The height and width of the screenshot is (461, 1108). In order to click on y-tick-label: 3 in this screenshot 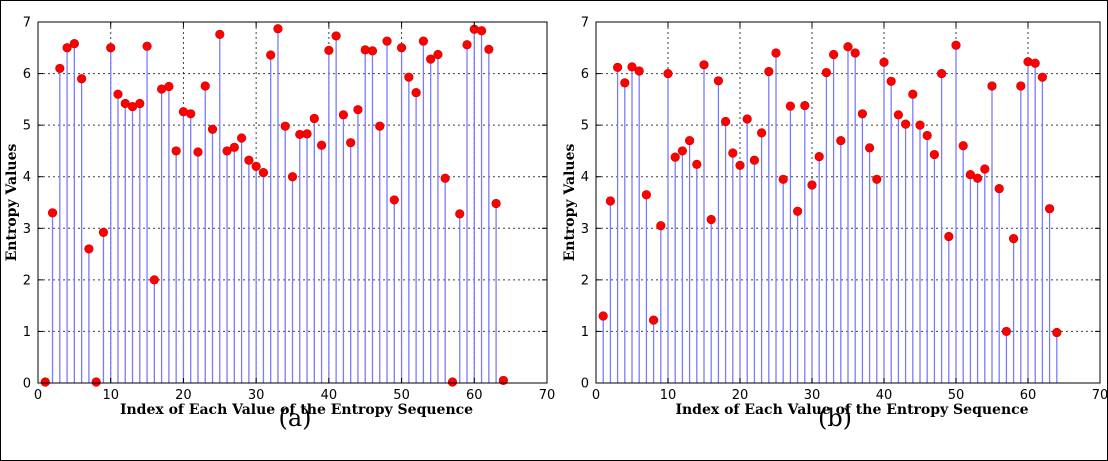, I will do `click(27, 229)`.